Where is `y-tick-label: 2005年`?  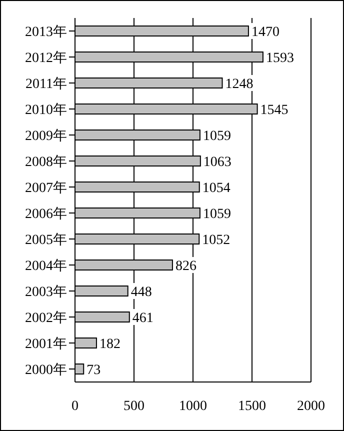
y-tick-label: 2005年 is located at coordinates (46, 240).